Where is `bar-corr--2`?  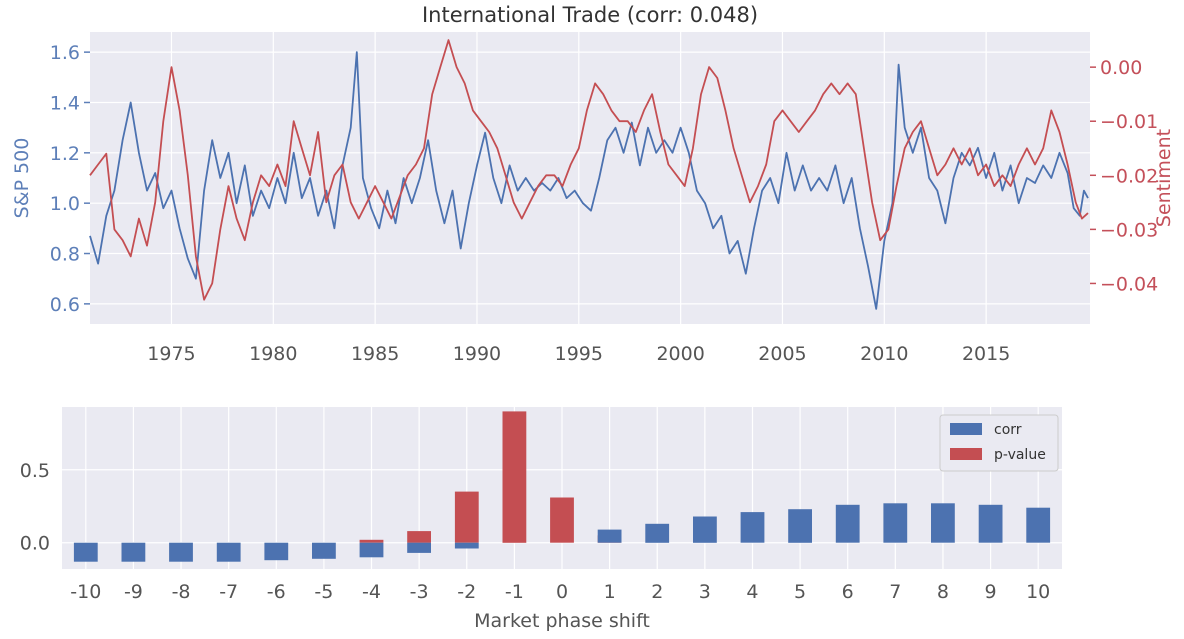 bar-corr--2 is located at coordinates (466, 545).